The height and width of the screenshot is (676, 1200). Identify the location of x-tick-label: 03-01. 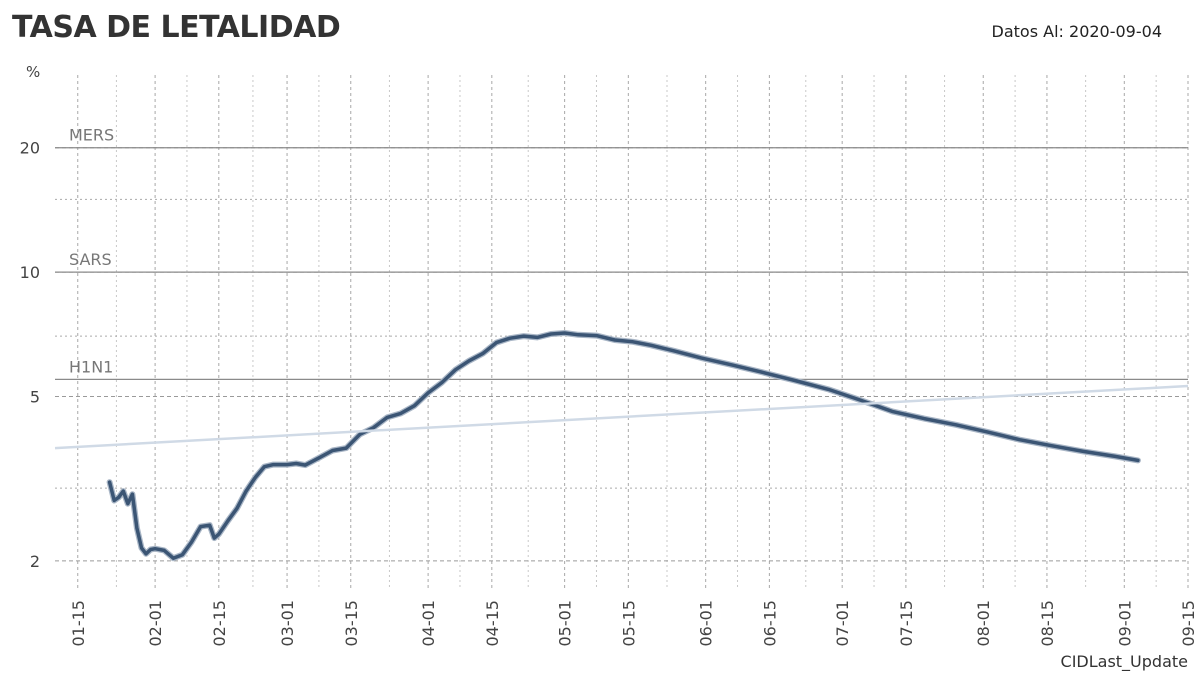
(287, 623).